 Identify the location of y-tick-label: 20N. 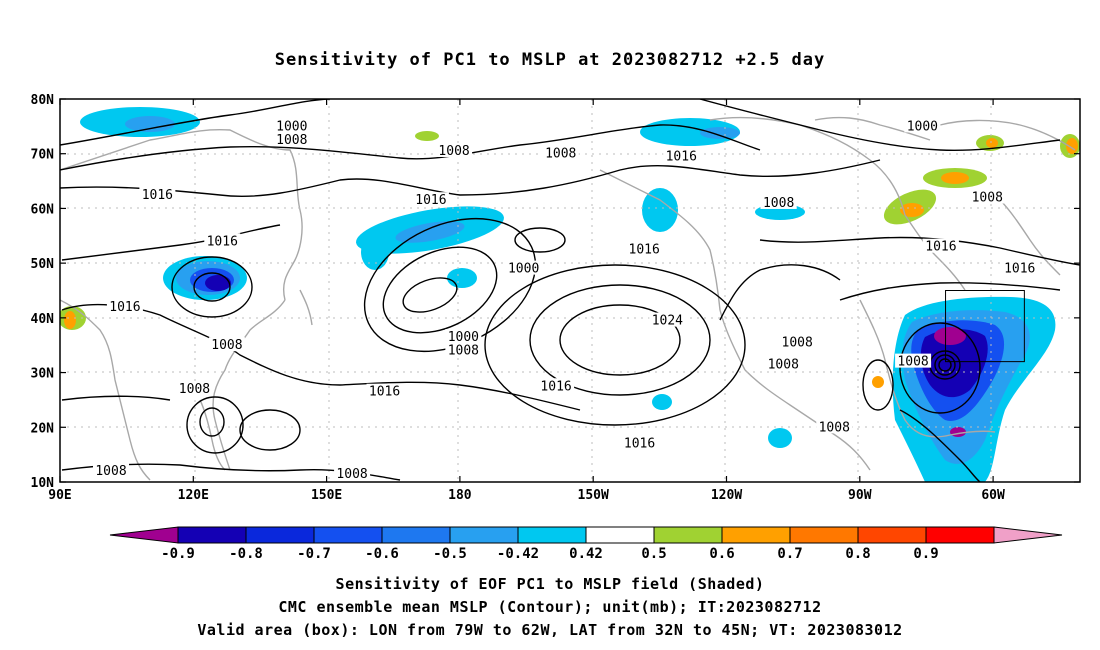
(43, 428).